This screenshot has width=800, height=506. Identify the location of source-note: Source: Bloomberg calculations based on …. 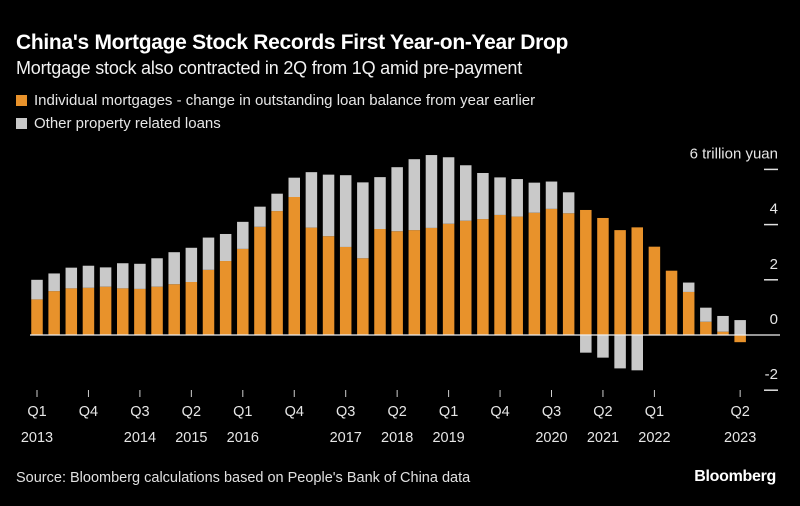
(243, 478).